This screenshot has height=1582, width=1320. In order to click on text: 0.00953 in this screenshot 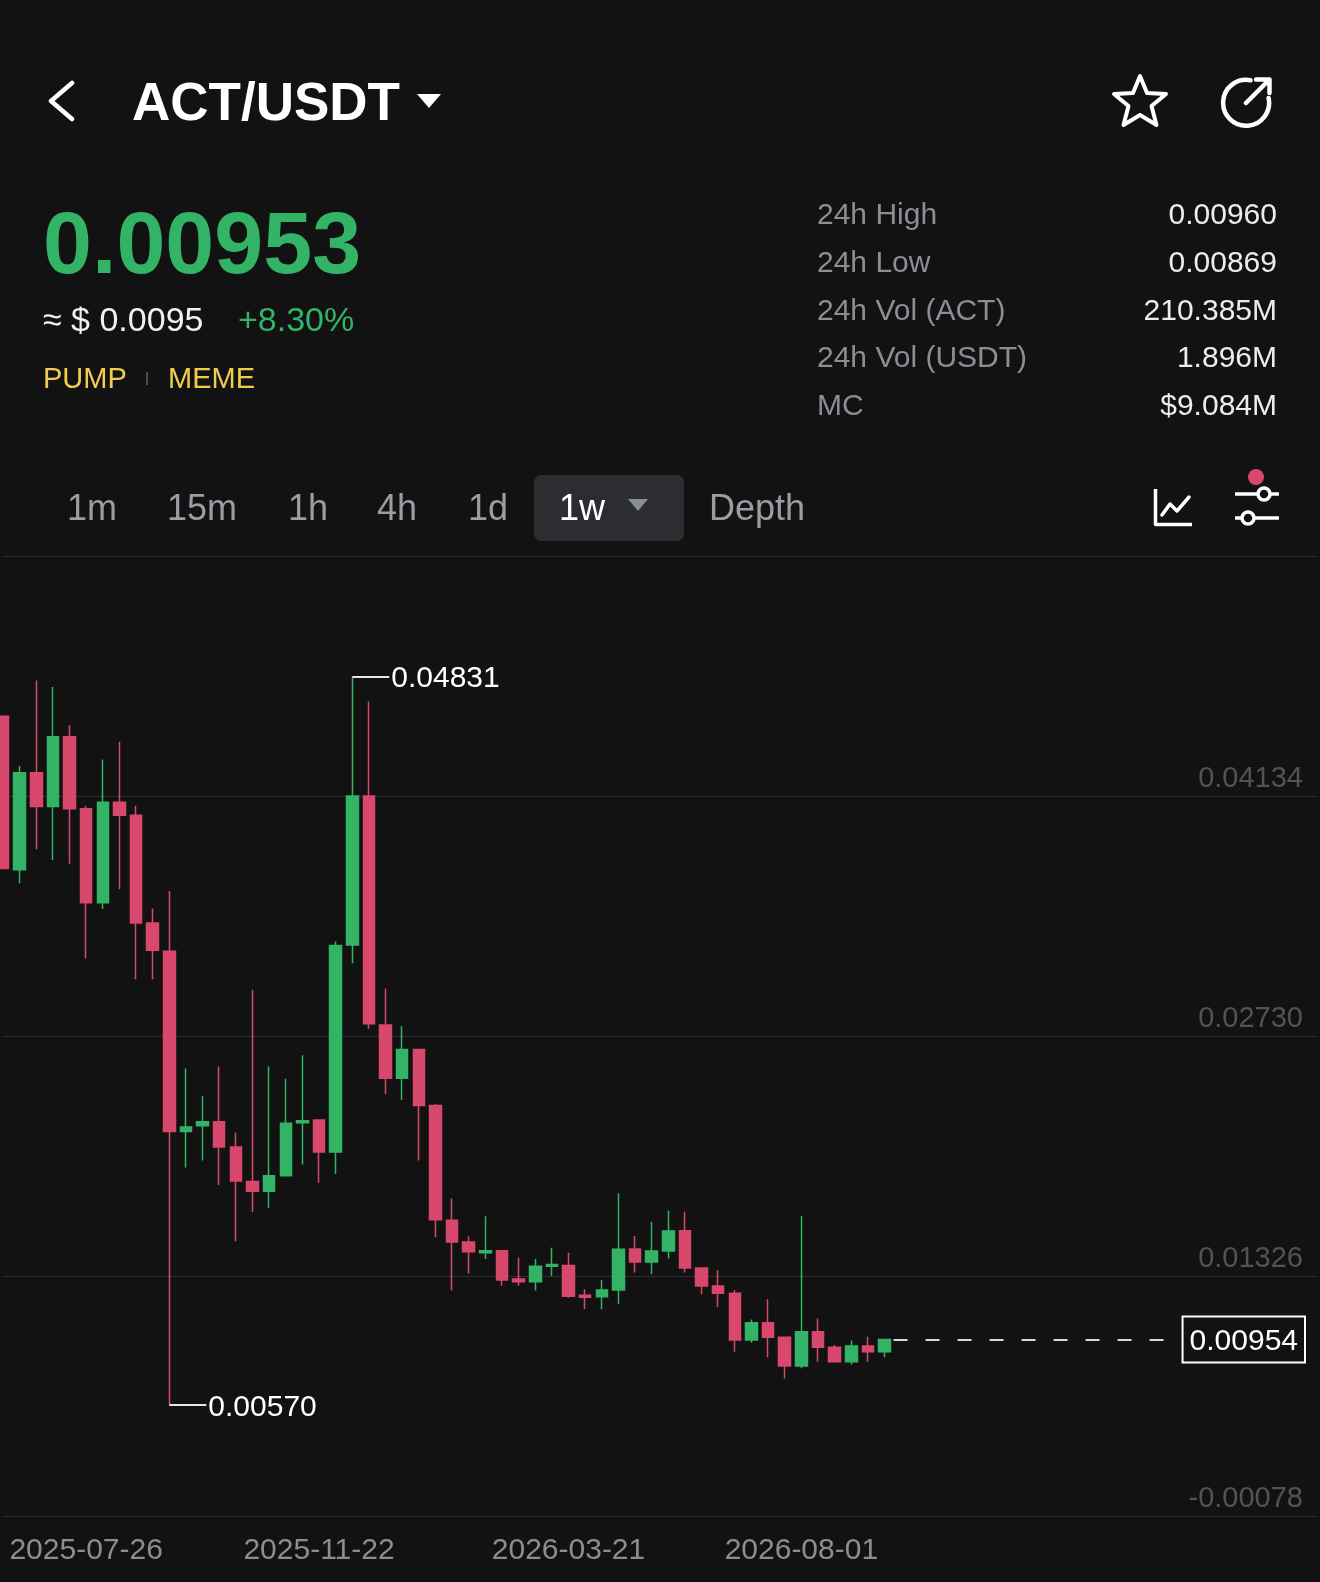, I will do `click(202, 242)`.